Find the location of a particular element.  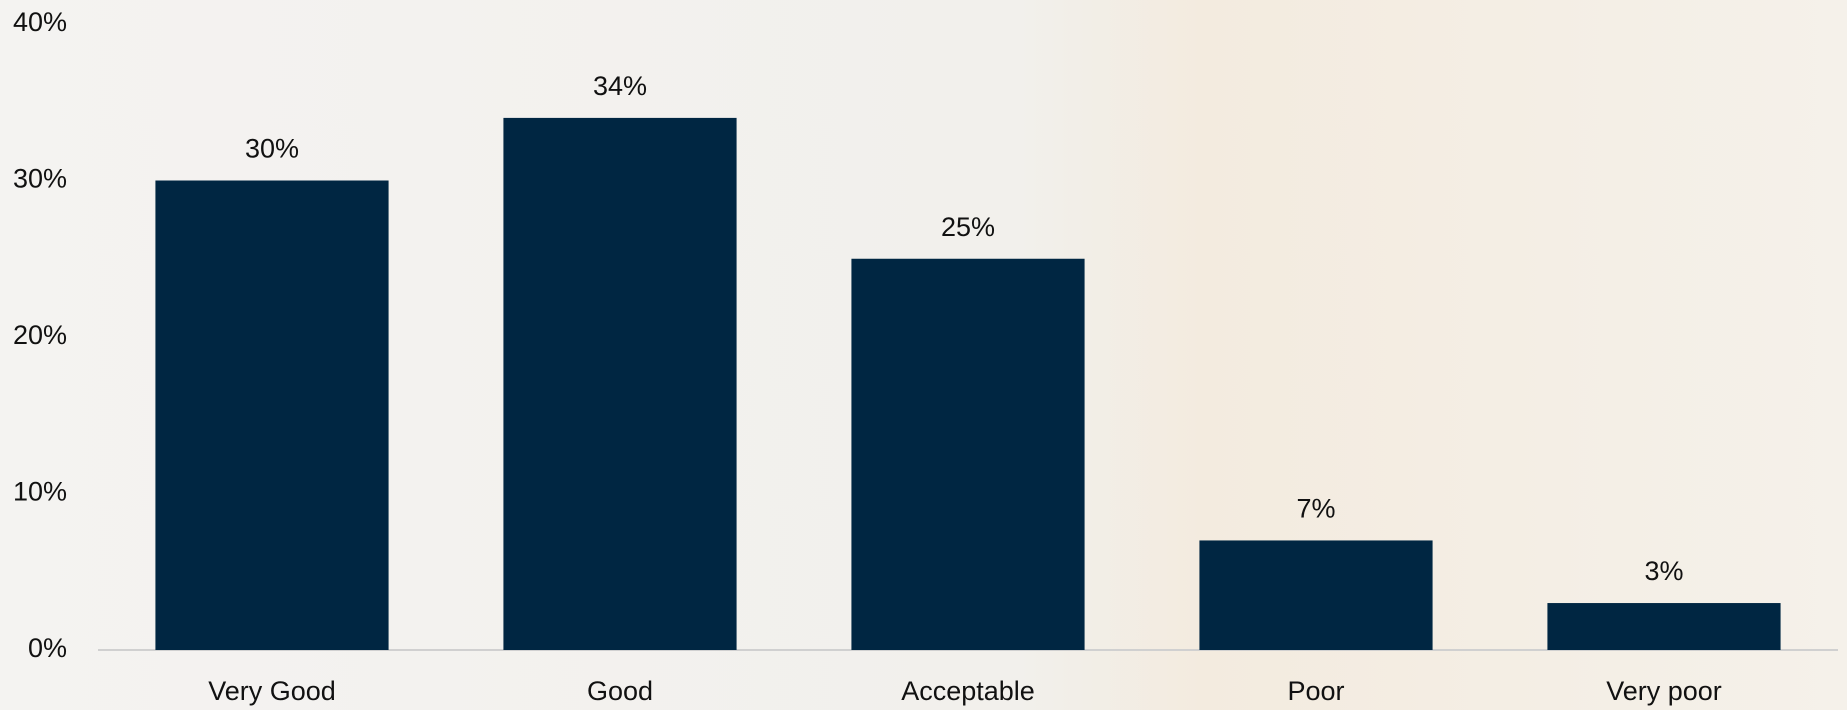

value-label: 7% is located at coordinates (1315, 509).